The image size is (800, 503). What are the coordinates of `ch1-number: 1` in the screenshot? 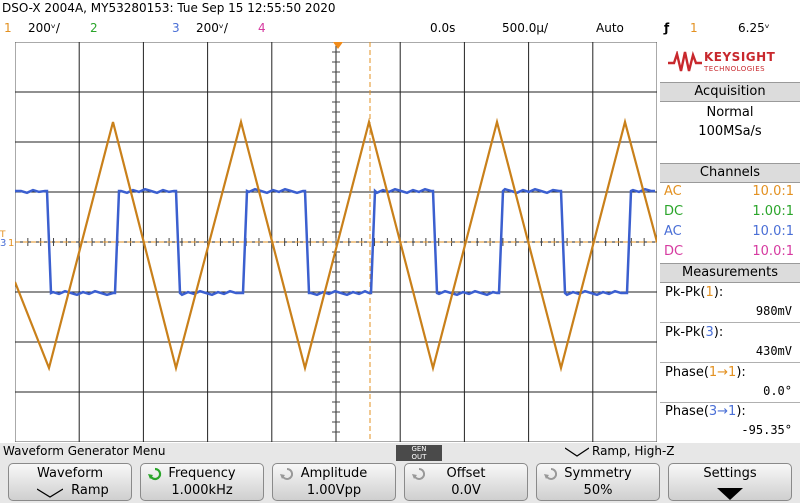 It's located at (8, 28).